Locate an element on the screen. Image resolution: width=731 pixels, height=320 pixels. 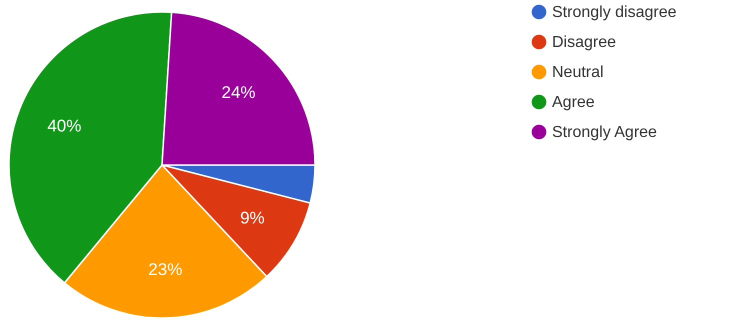
data-label: 40% is located at coordinates (64, 126).